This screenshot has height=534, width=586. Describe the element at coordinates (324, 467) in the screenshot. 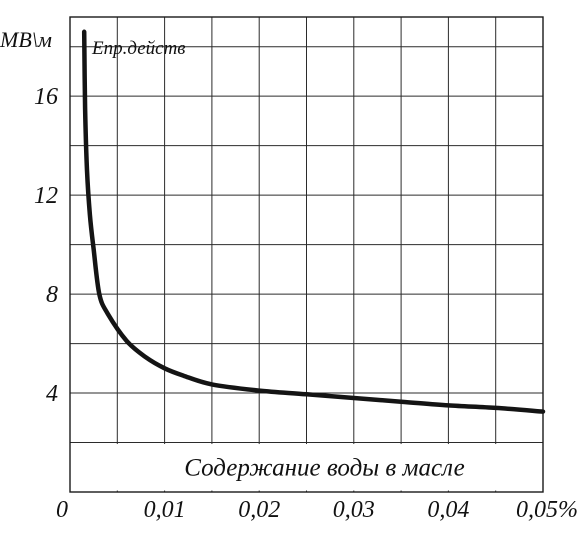

I see `x-axis-label: Содержание воды в масле` at that location.